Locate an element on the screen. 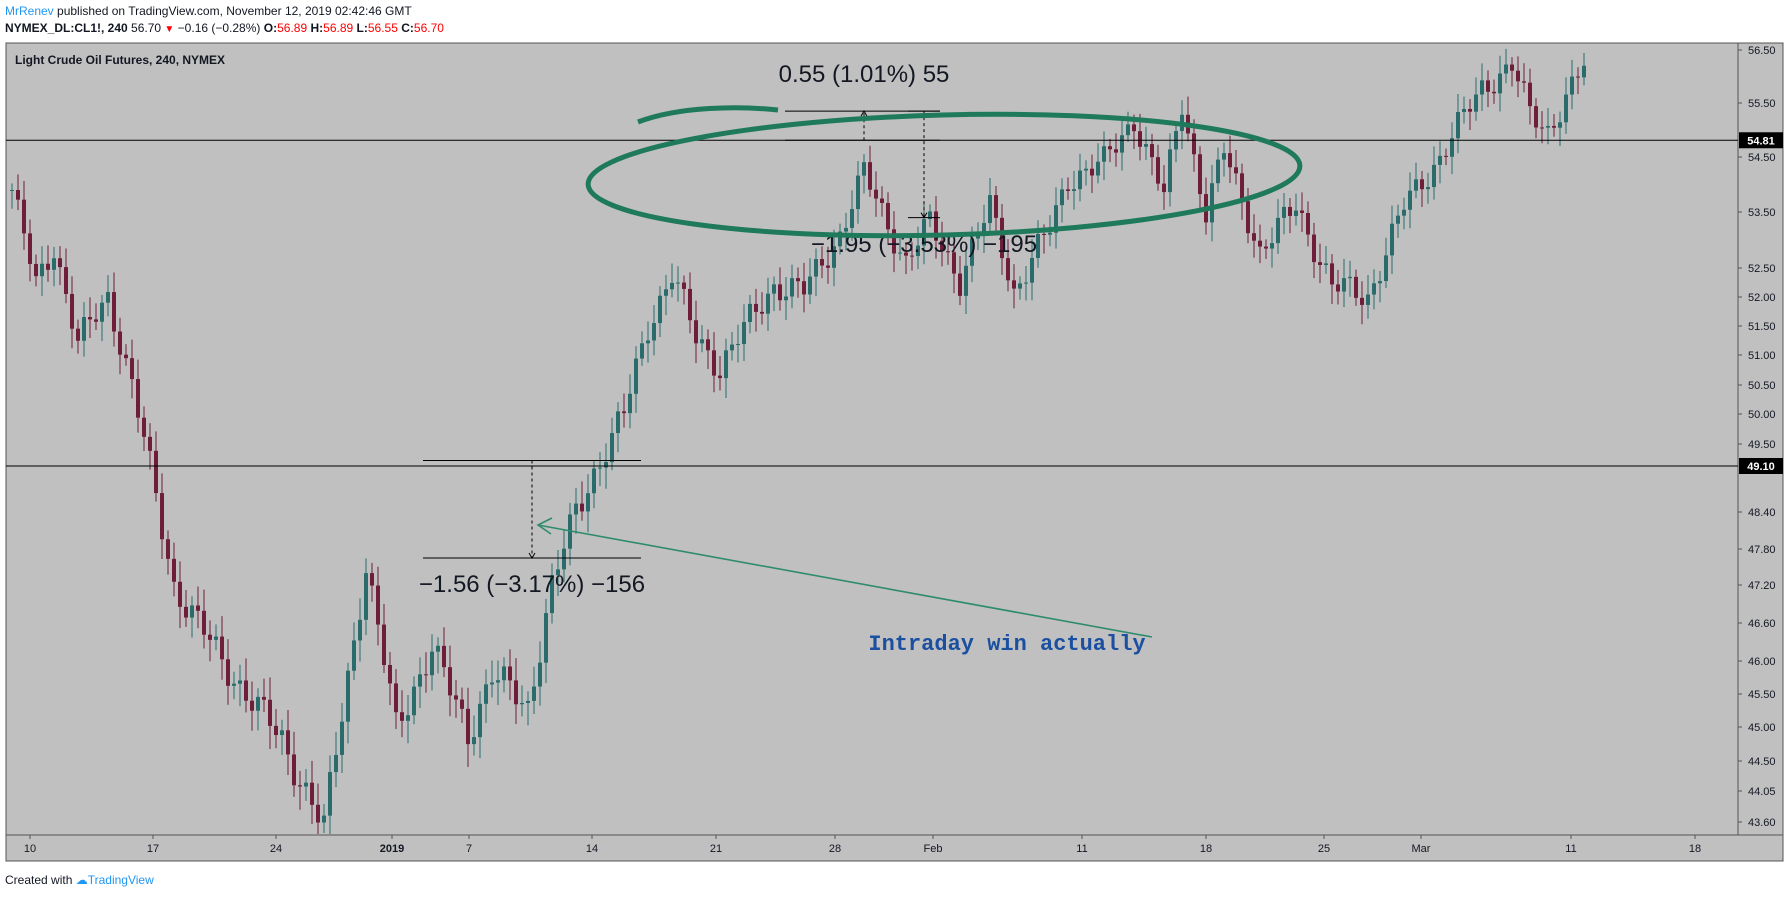 Image resolution: width=1788 pixels, height=899 pixels. time-tick-label: 2019 is located at coordinates (392, 849).